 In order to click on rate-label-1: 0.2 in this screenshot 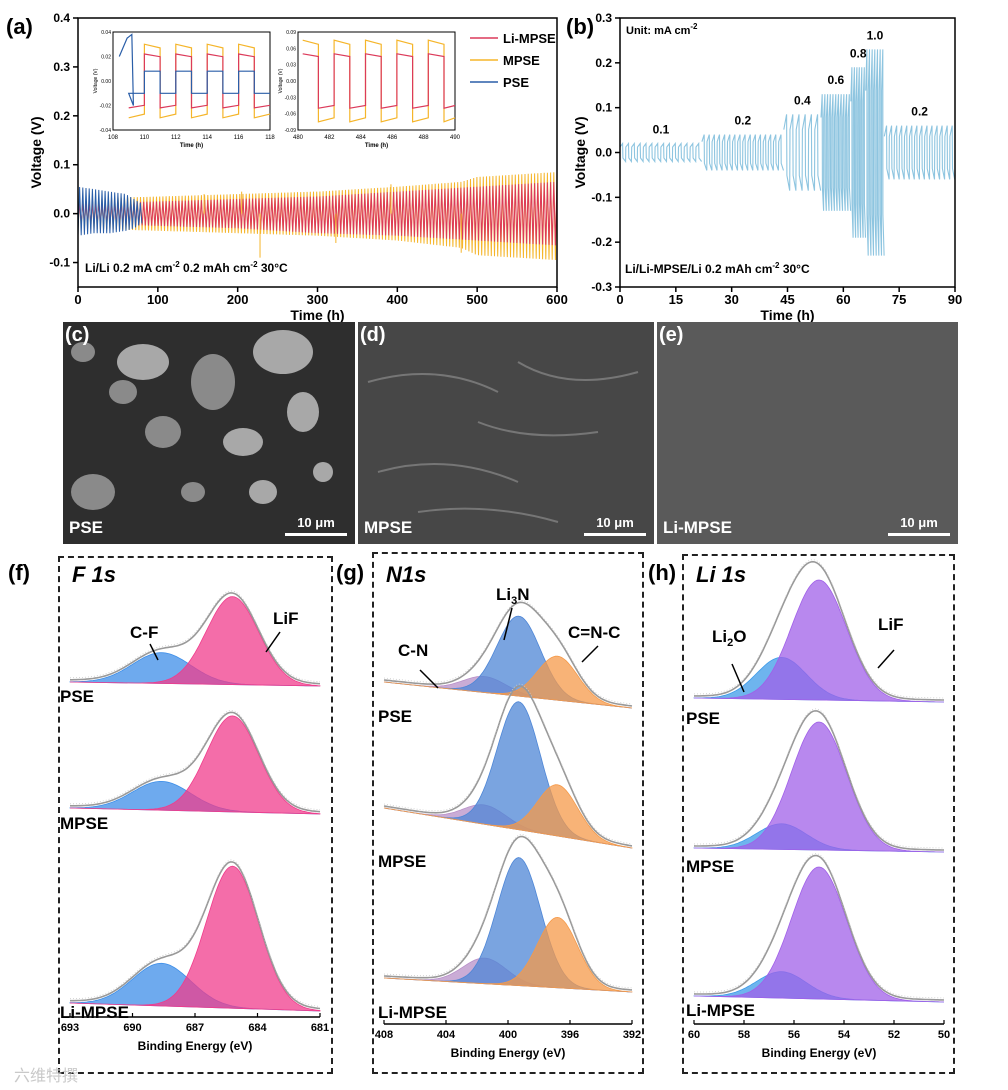, I will do `click(742, 121)`.